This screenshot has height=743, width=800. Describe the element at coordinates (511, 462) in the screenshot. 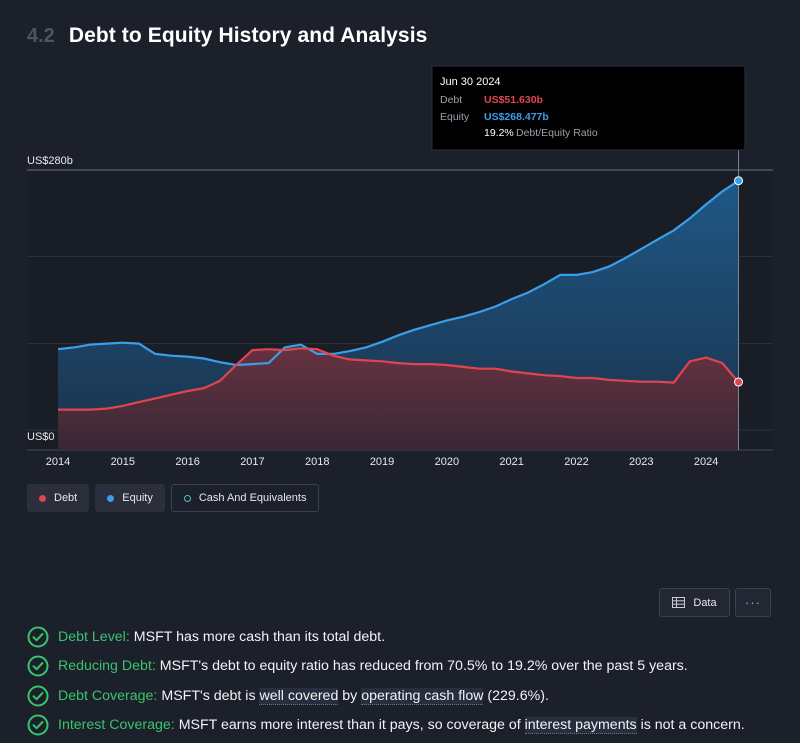

I see `x-tick-label: 2021` at that location.